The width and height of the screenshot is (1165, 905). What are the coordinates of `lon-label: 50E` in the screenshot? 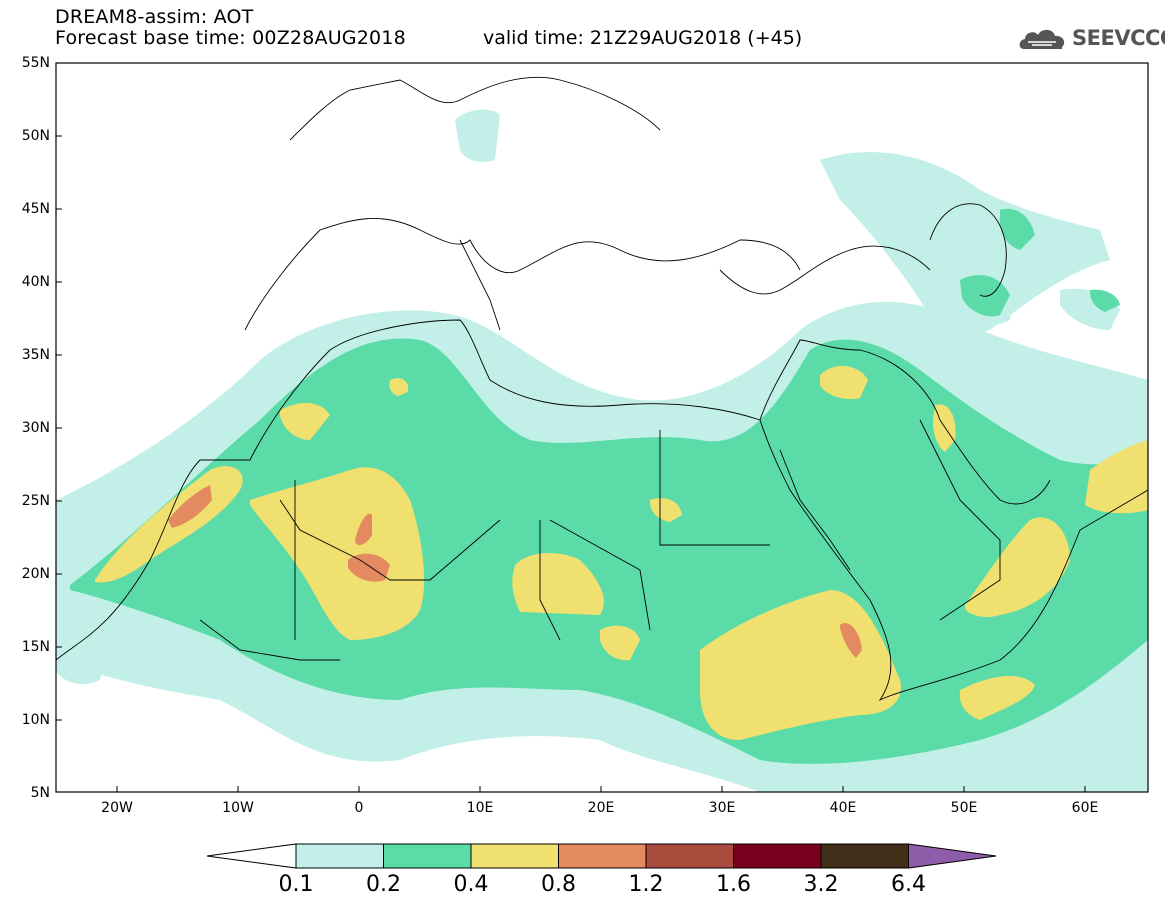 It's located at (964, 808).